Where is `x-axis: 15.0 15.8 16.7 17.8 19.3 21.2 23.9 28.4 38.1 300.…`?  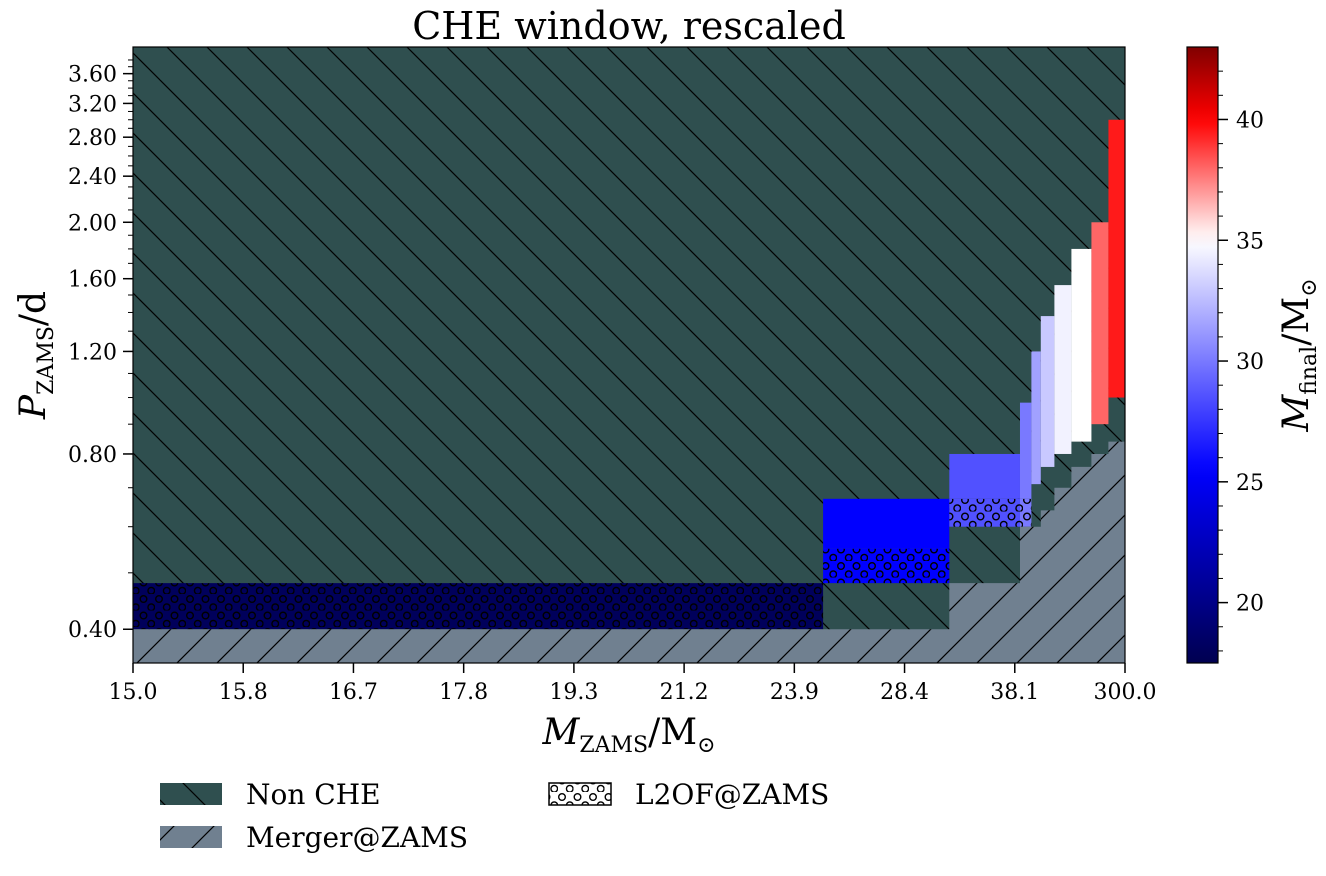 x-axis: 15.0 15.8 16.7 17.8 19.3 21.2 23.9 28.4 38.1 300.… is located at coordinates (633, 684).